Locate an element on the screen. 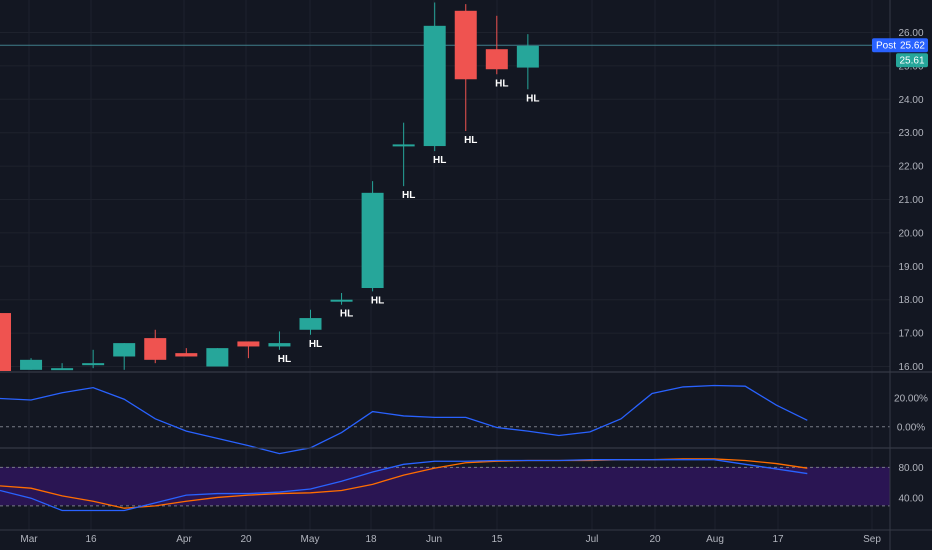 The height and width of the screenshot is (550, 932). y-tick-label: 17.00 is located at coordinates (910, 334).